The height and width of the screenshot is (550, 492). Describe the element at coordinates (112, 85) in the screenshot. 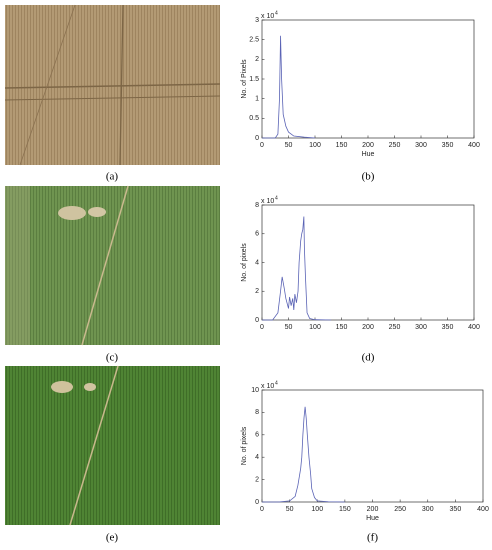

I see `photo-a` at that location.